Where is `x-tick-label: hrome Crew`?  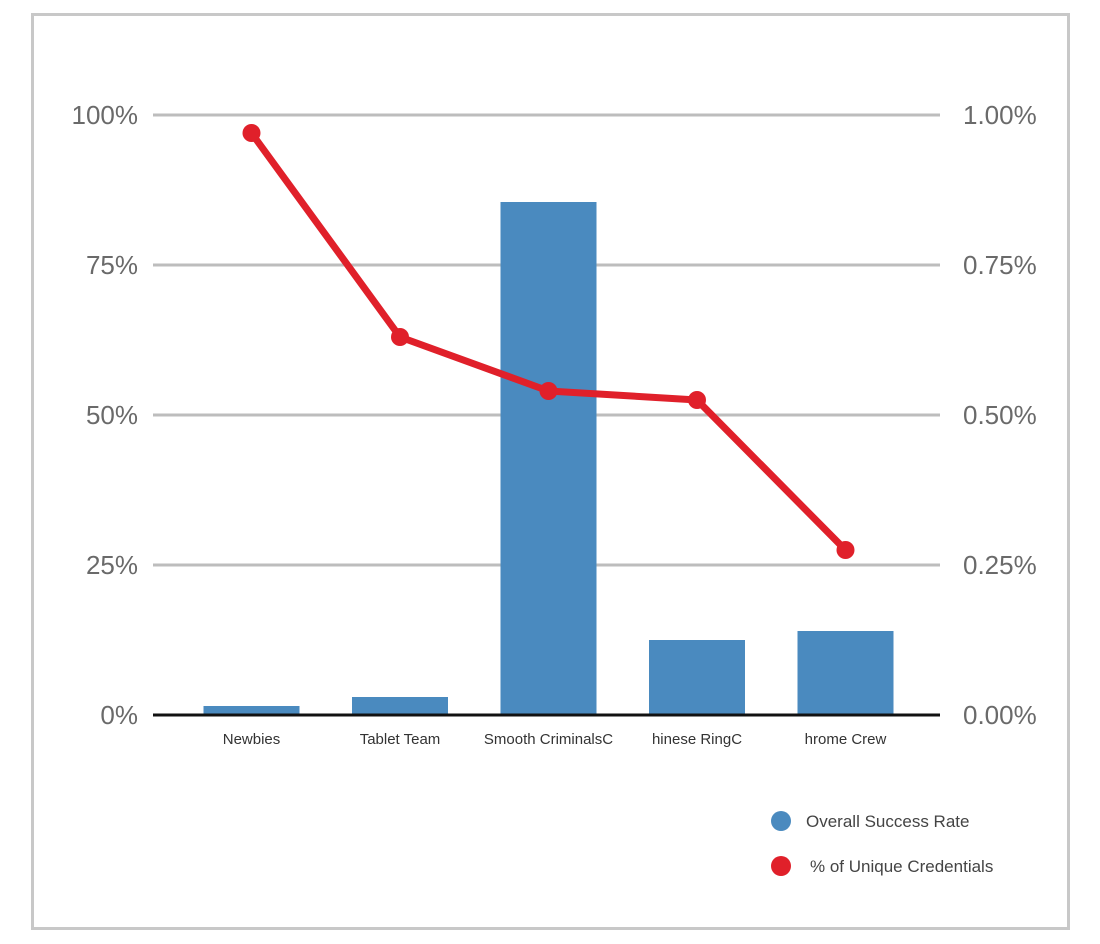 x-tick-label: hrome Crew is located at coordinates (846, 739).